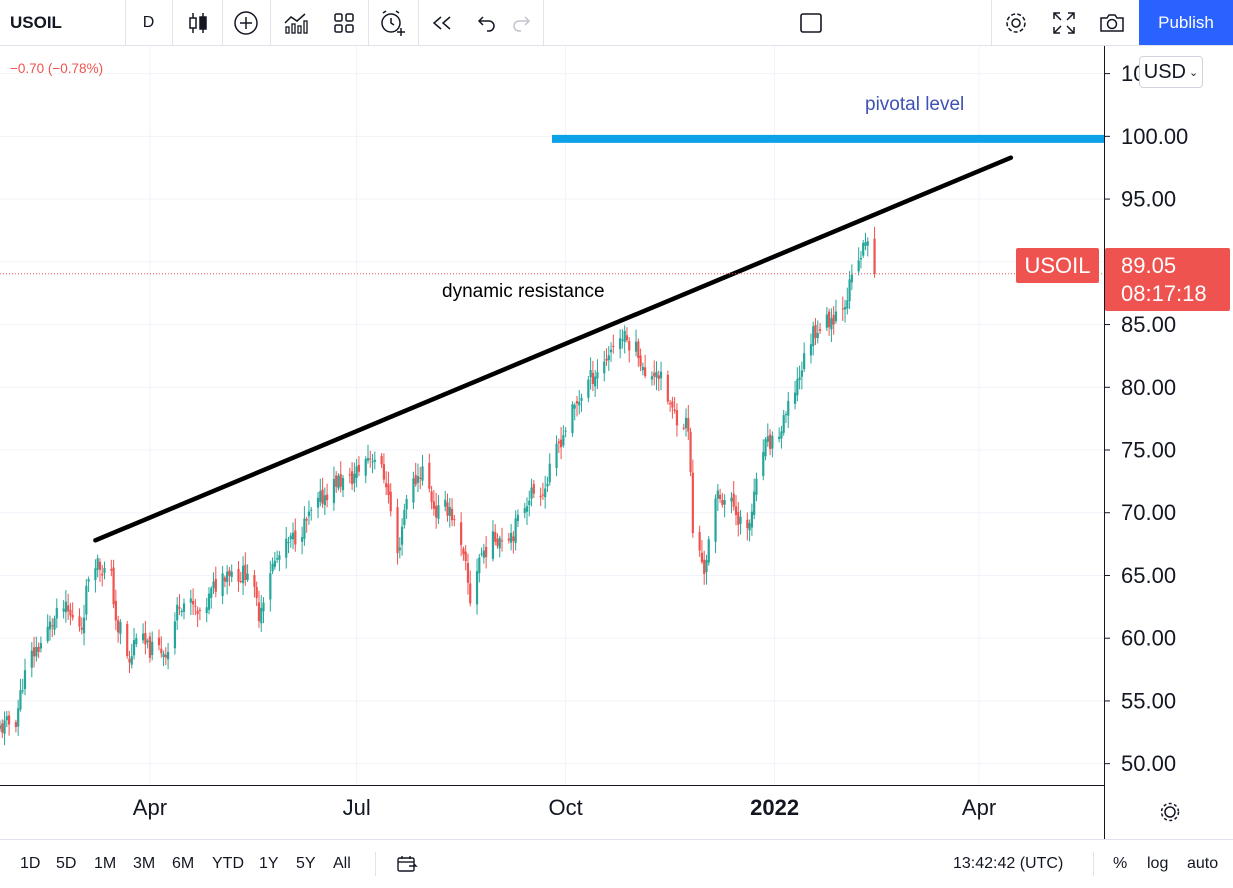 Image resolution: width=1233 pixels, height=888 pixels. What do you see at coordinates (66, 863) in the screenshot?
I see `range-5d: 5D` at bounding box center [66, 863].